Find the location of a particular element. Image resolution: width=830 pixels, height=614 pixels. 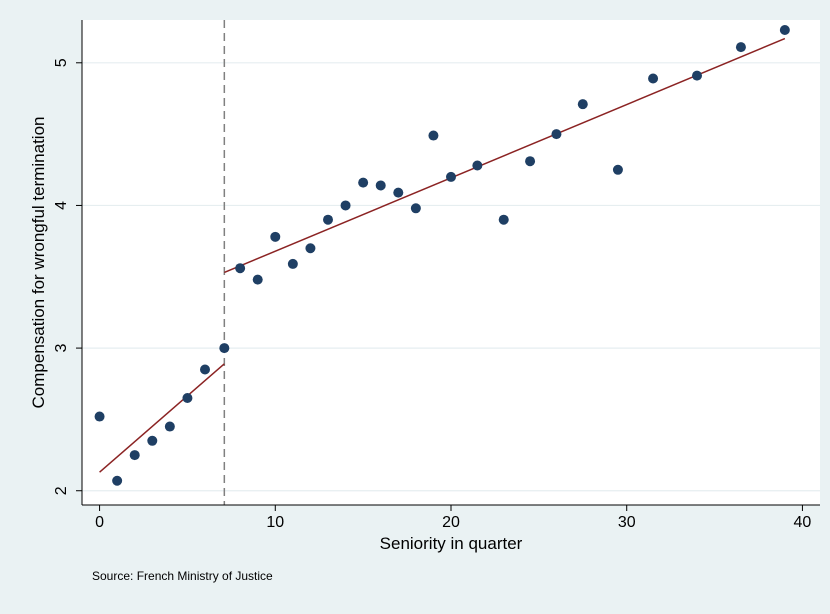

fit-line is located at coordinates (162, 418).